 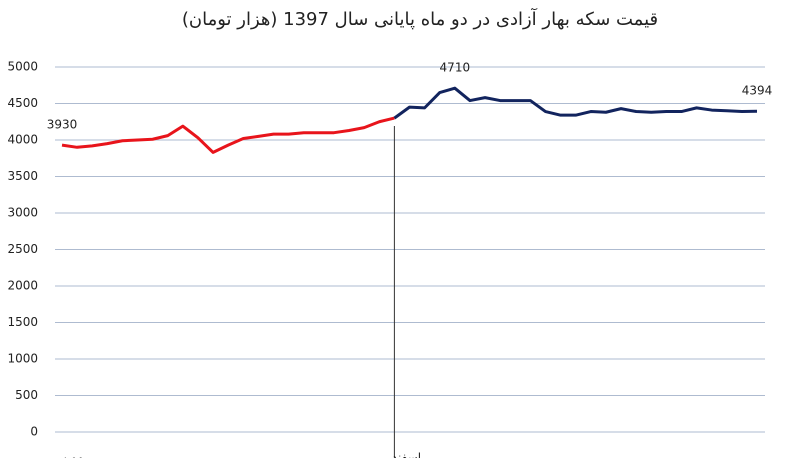 What do you see at coordinates (22, 322) in the screenshot?
I see `y-tick-label: 1500` at bounding box center [22, 322].